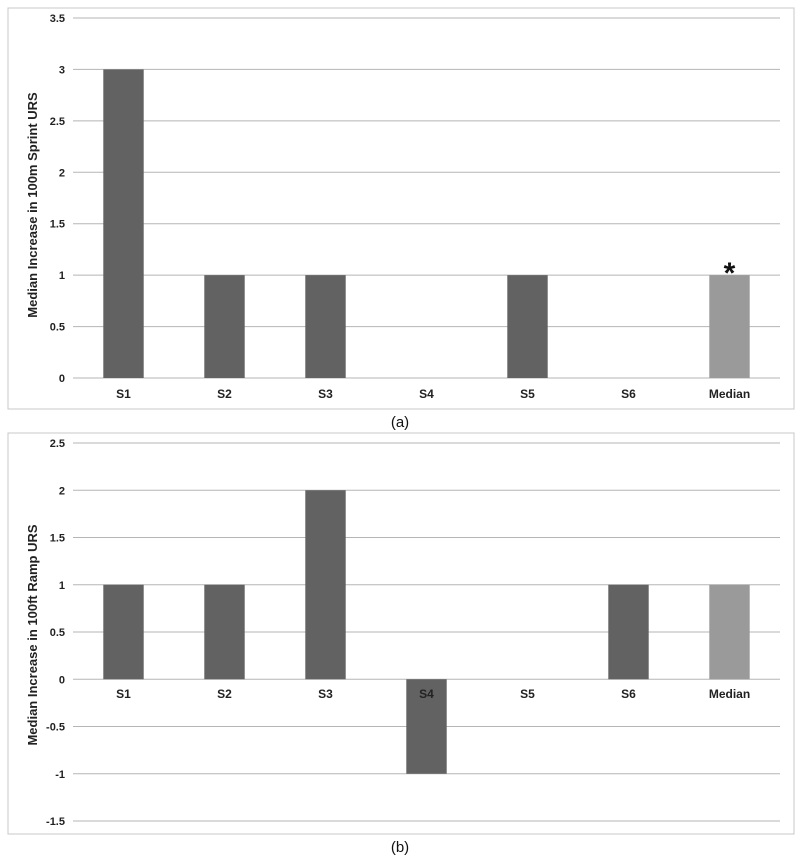  What do you see at coordinates (57, 199) in the screenshot?
I see `chart-a-y-tick-labels: 0 0.5 1 1.5 2 2.5 3 3.5` at bounding box center [57, 199].